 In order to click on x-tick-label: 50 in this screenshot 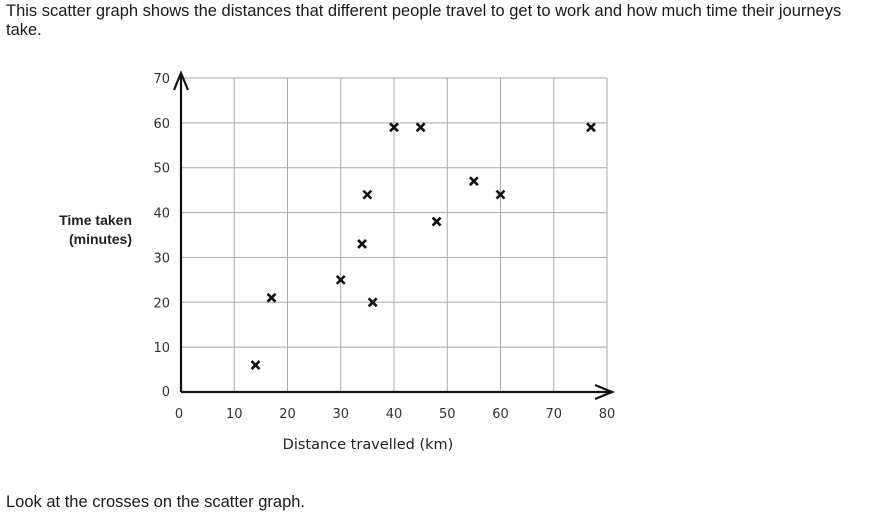, I will do `click(447, 414)`.